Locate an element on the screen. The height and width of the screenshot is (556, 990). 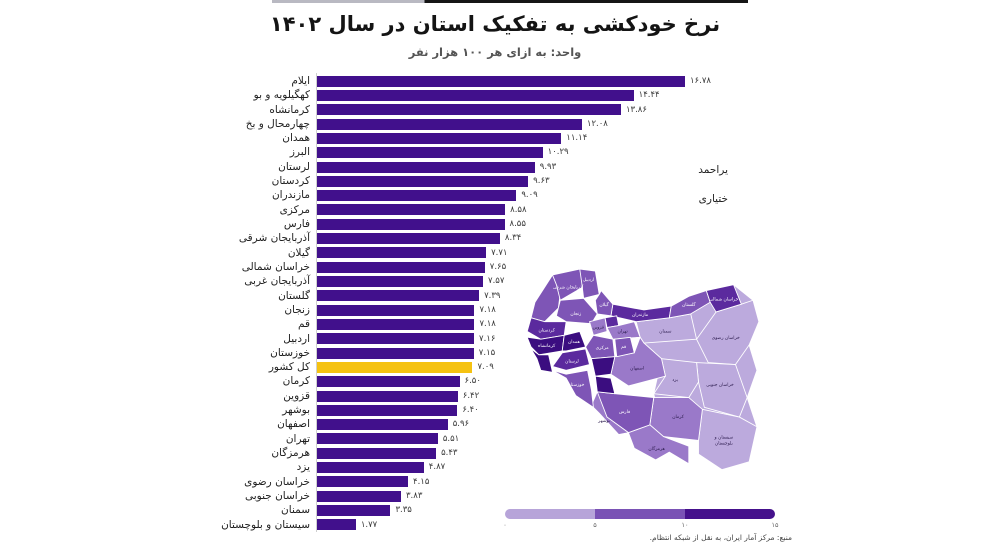
bar-row: چهارمحال و بخ ۱۲.۰۸ is located at coordinates (495, 124).